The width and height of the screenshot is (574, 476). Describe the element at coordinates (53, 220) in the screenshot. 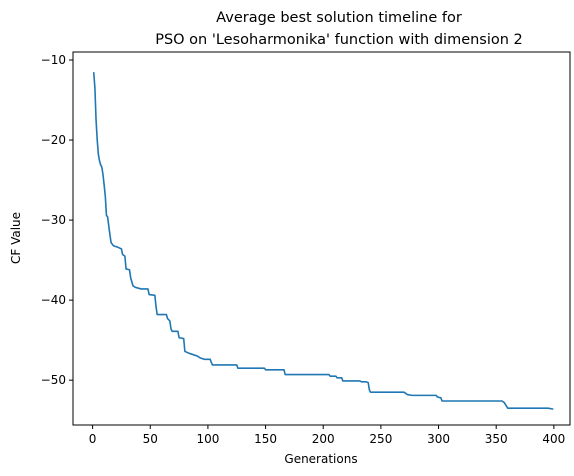

I see `y-tick-label: −30` at that location.